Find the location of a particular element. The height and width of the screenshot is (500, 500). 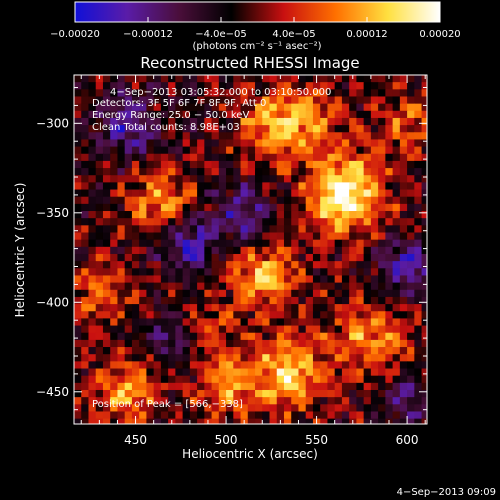

colorbar-tick-label: 0.00020 is located at coordinates (439, 34).